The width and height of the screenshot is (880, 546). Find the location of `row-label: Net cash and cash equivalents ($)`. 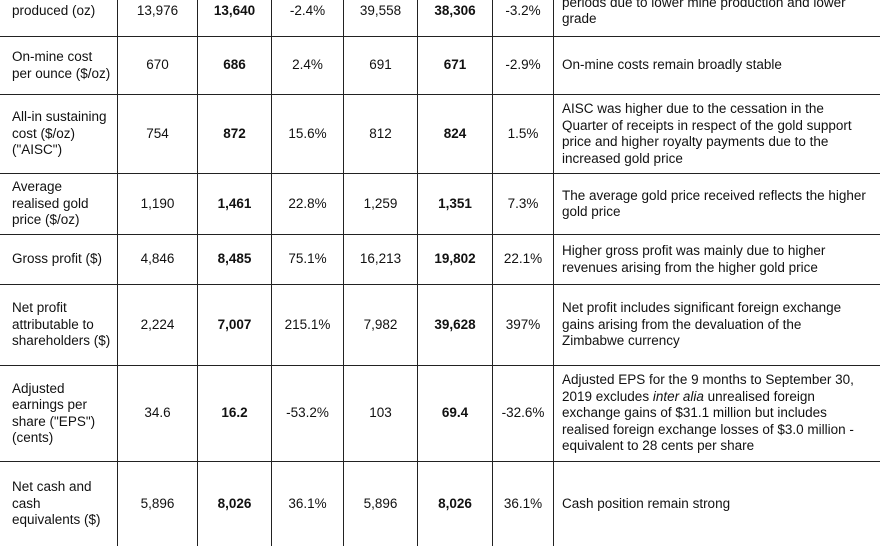

row-label: Net cash and cash equivalents ($) is located at coordinates (56, 503).